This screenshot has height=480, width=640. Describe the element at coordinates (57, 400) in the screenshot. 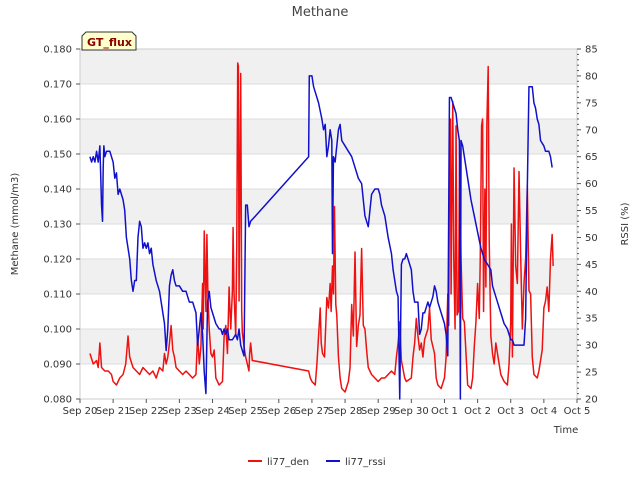

I see `left-tick-label: 0.080` at that location.